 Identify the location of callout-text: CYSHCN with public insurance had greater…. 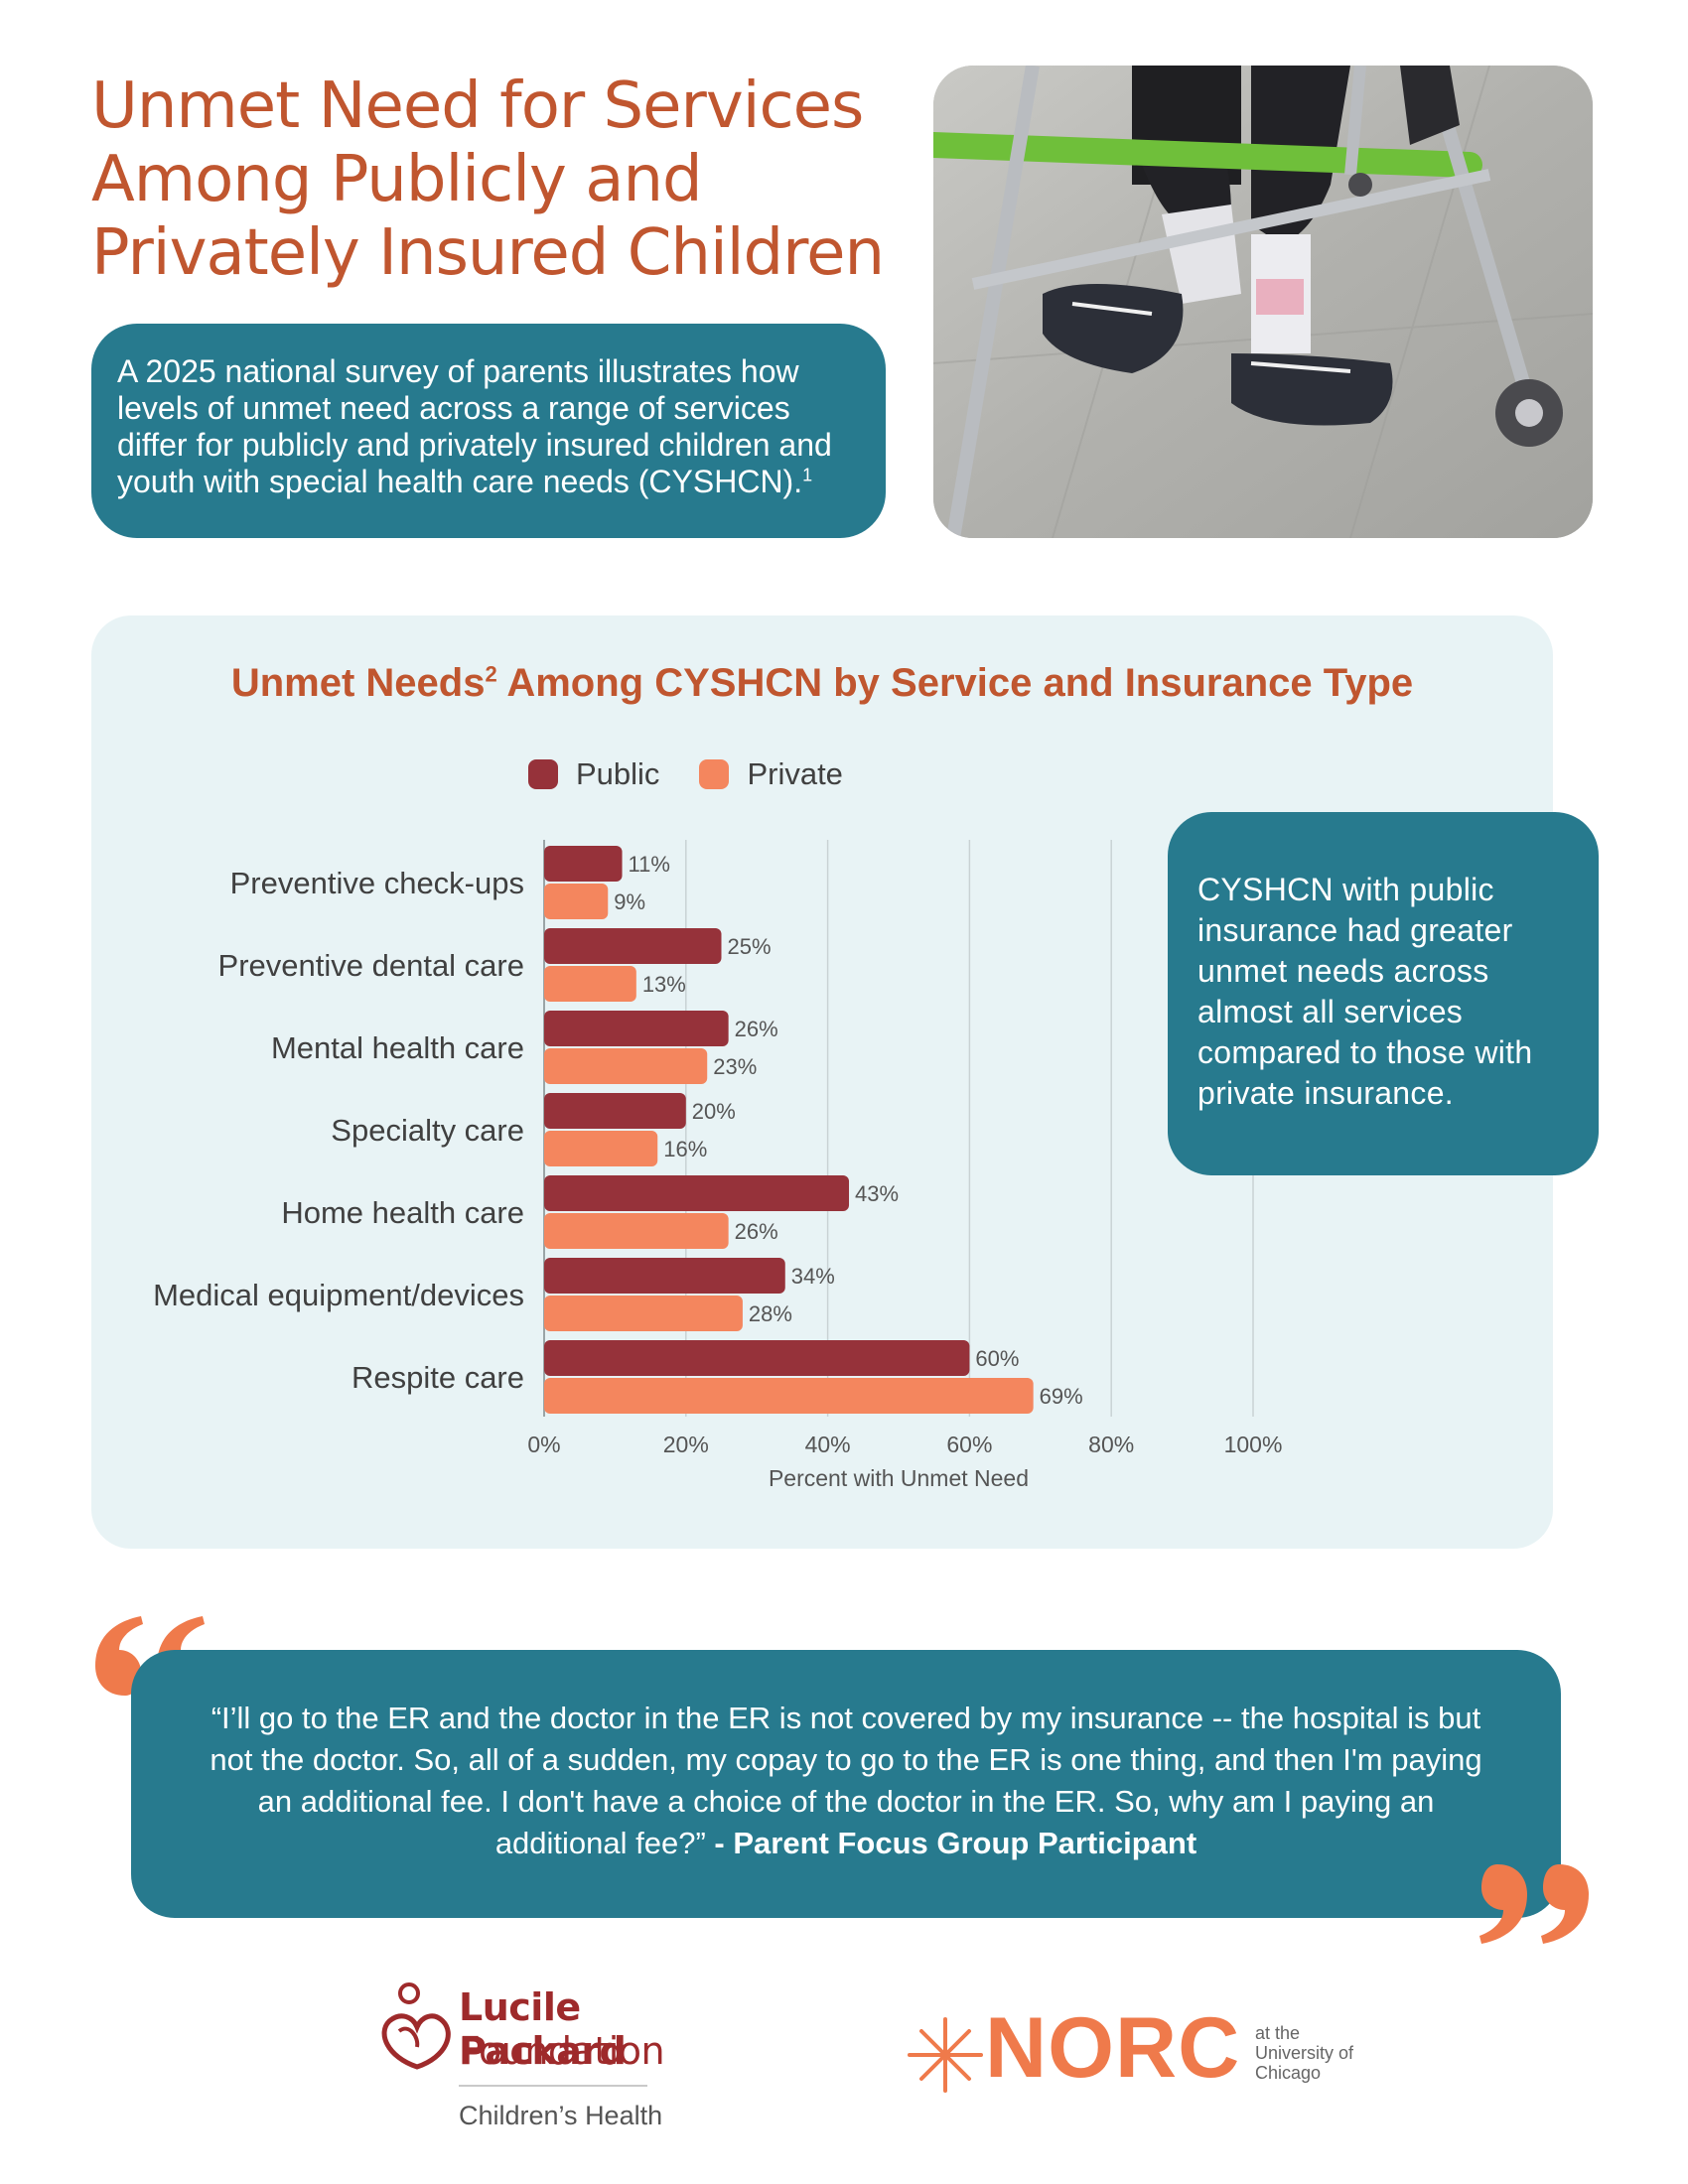
(1365, 991).